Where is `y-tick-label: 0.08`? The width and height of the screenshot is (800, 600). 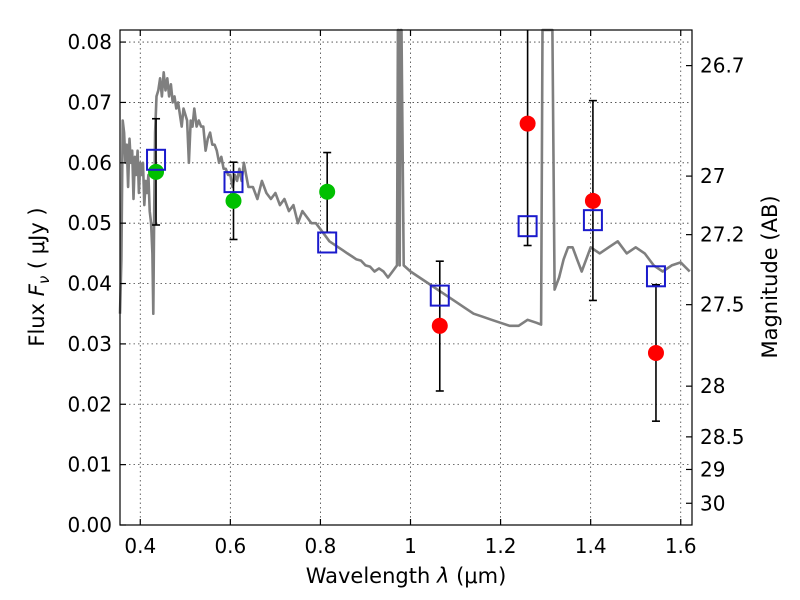 y-tick-label: 0.08 is located at coordinates (89, 42).